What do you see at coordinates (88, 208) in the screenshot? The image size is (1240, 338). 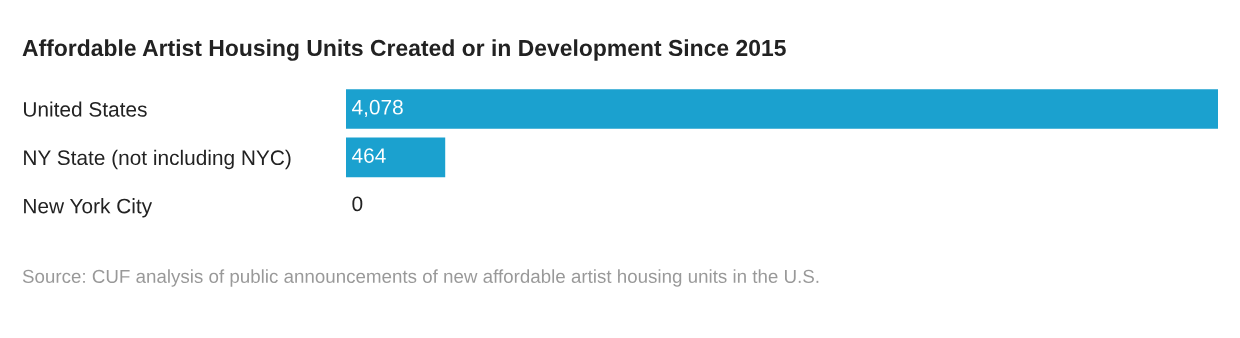 I see `y-tick-label: New York City` at bounding box center [88, 208].